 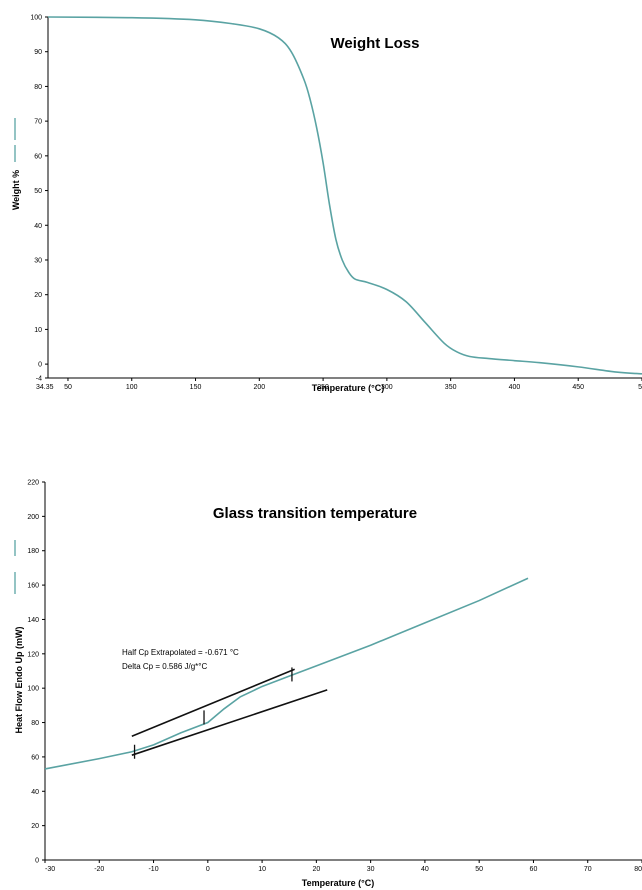 What do you see at coordinates (38, 87) in the screenshot?
I see `chart1-y-tick-label: 80` at bounding box center [38, 87].